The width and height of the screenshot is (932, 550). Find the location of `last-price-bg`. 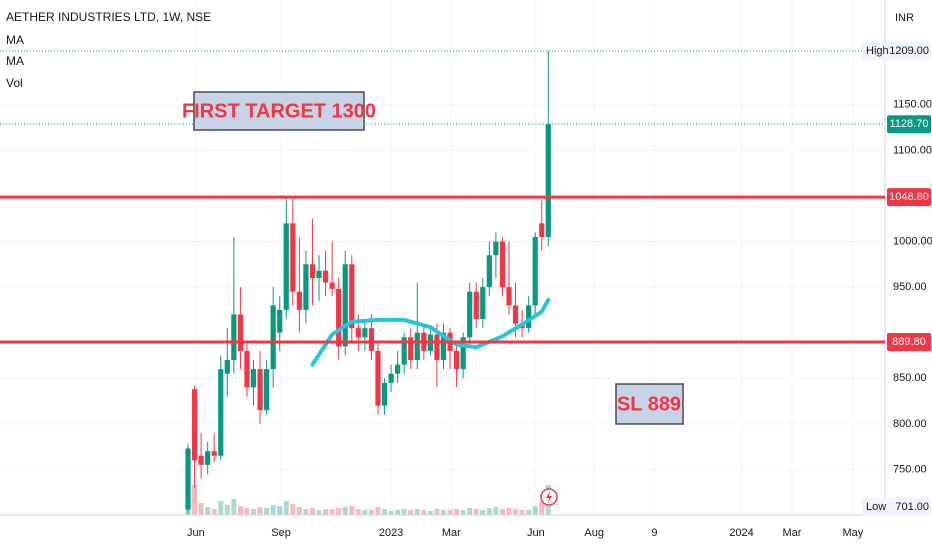

last-price-bg is located at coordinates (909, 124).